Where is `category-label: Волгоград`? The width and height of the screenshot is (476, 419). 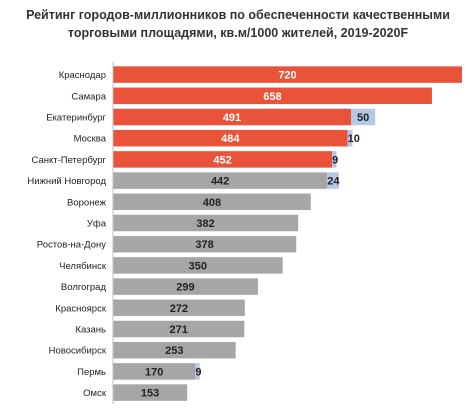
category-label: Волгоград is located at coordinates (84, 287).